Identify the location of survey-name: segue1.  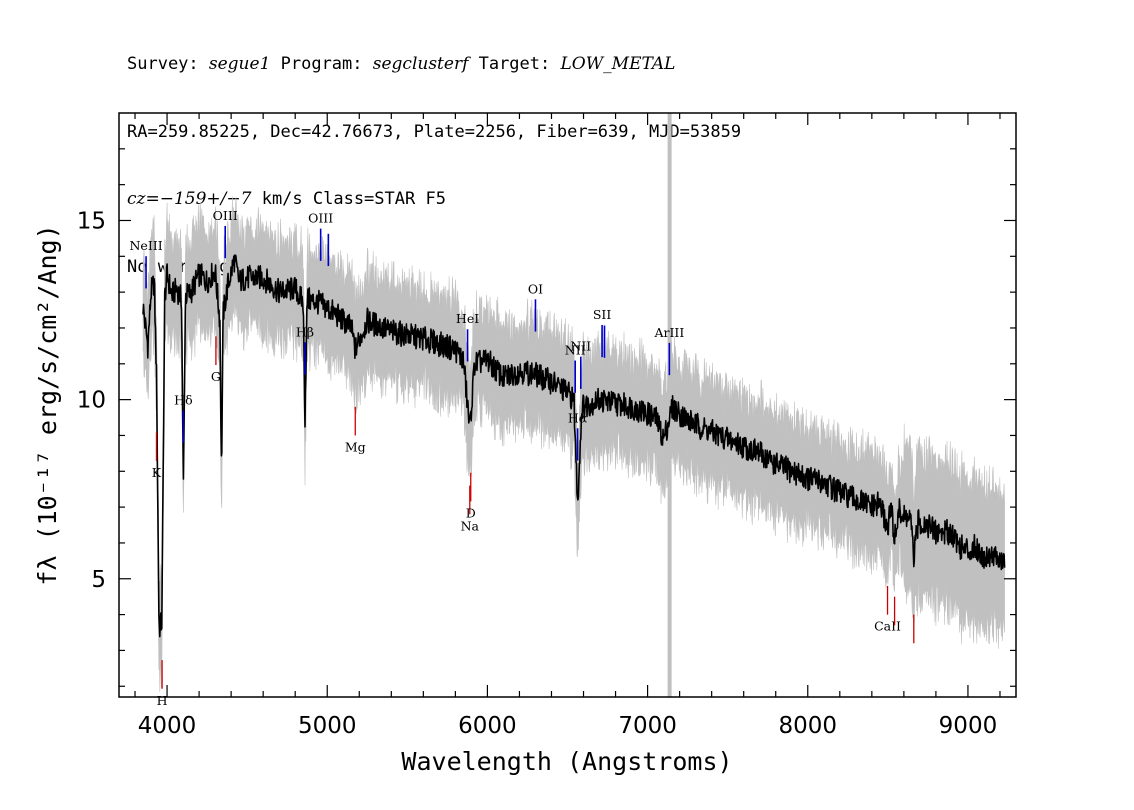
(239, 64).